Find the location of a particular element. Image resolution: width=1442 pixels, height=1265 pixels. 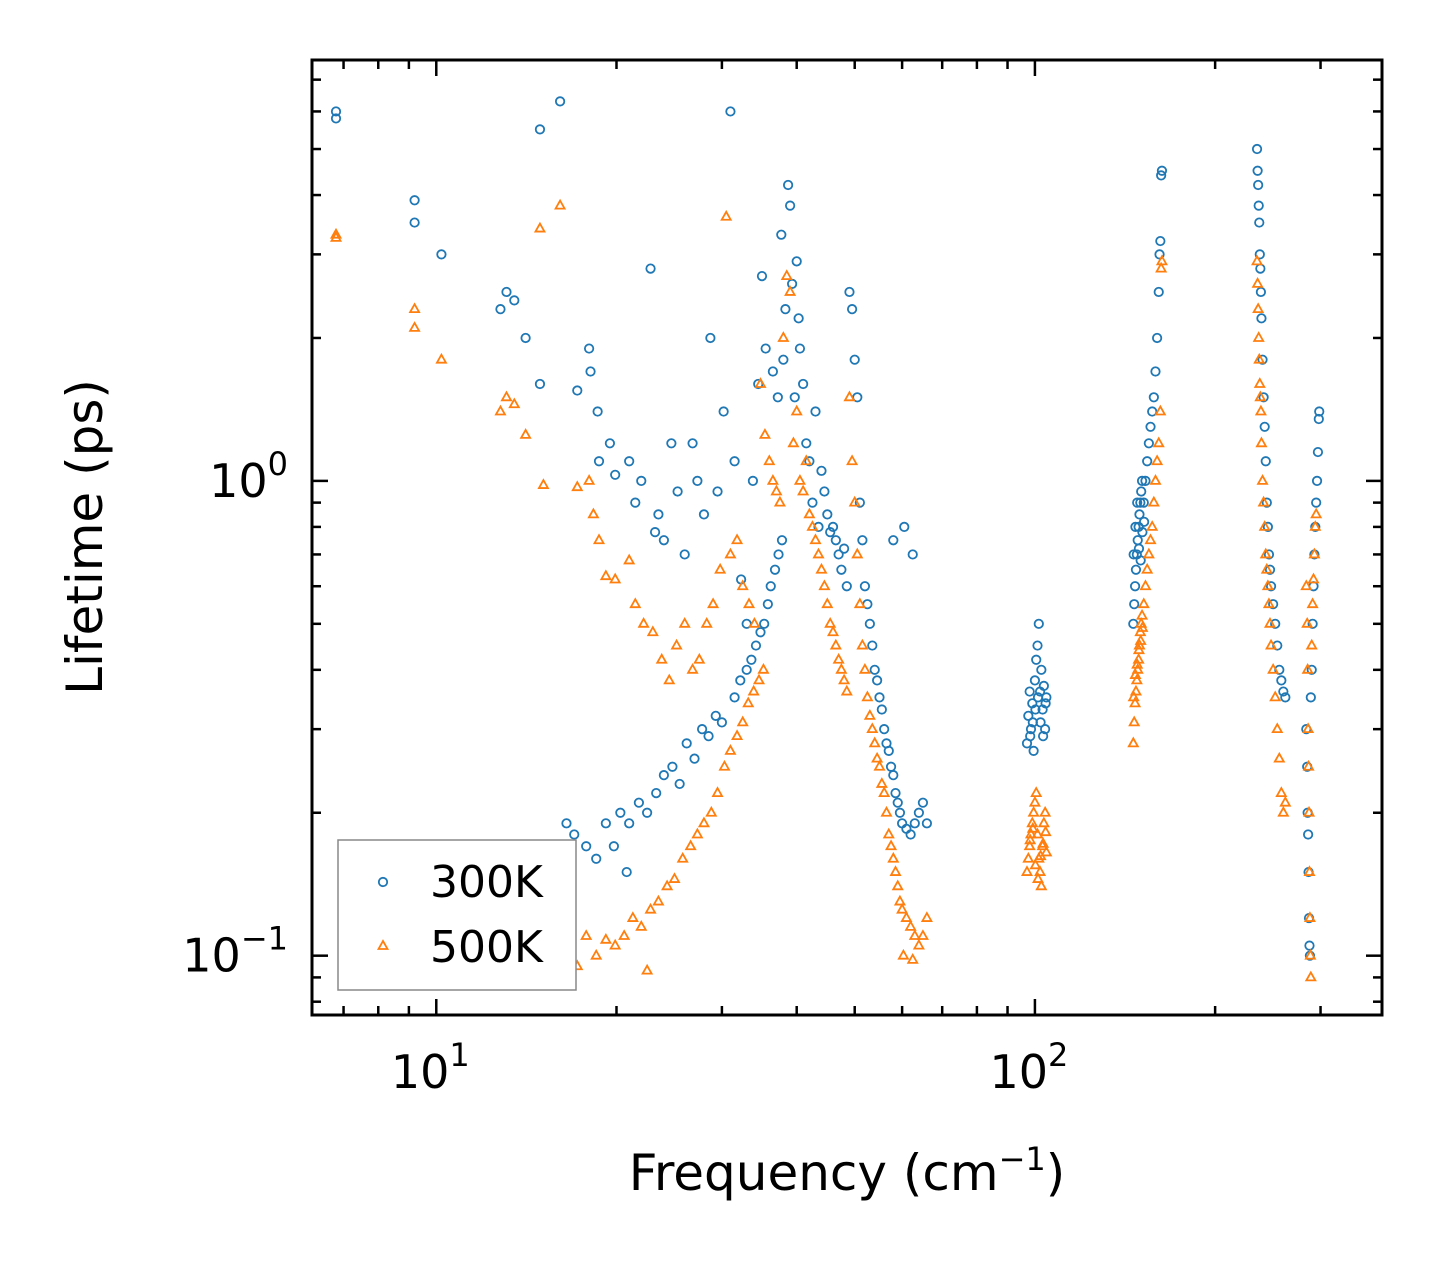

legend-box is located at coordinates (457, 915).